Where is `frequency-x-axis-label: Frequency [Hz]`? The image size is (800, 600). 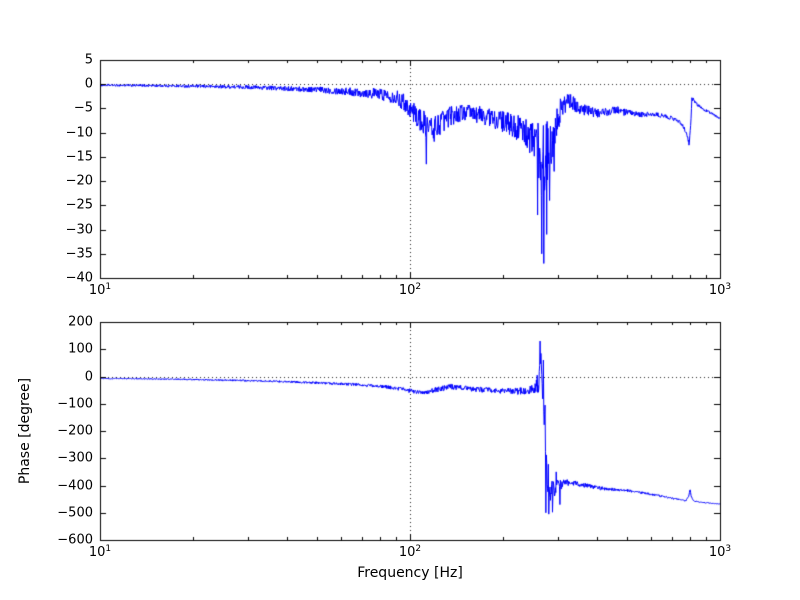 frequency-x-axis-label: Frequency [Hz] is located at coordinates (410, 573).